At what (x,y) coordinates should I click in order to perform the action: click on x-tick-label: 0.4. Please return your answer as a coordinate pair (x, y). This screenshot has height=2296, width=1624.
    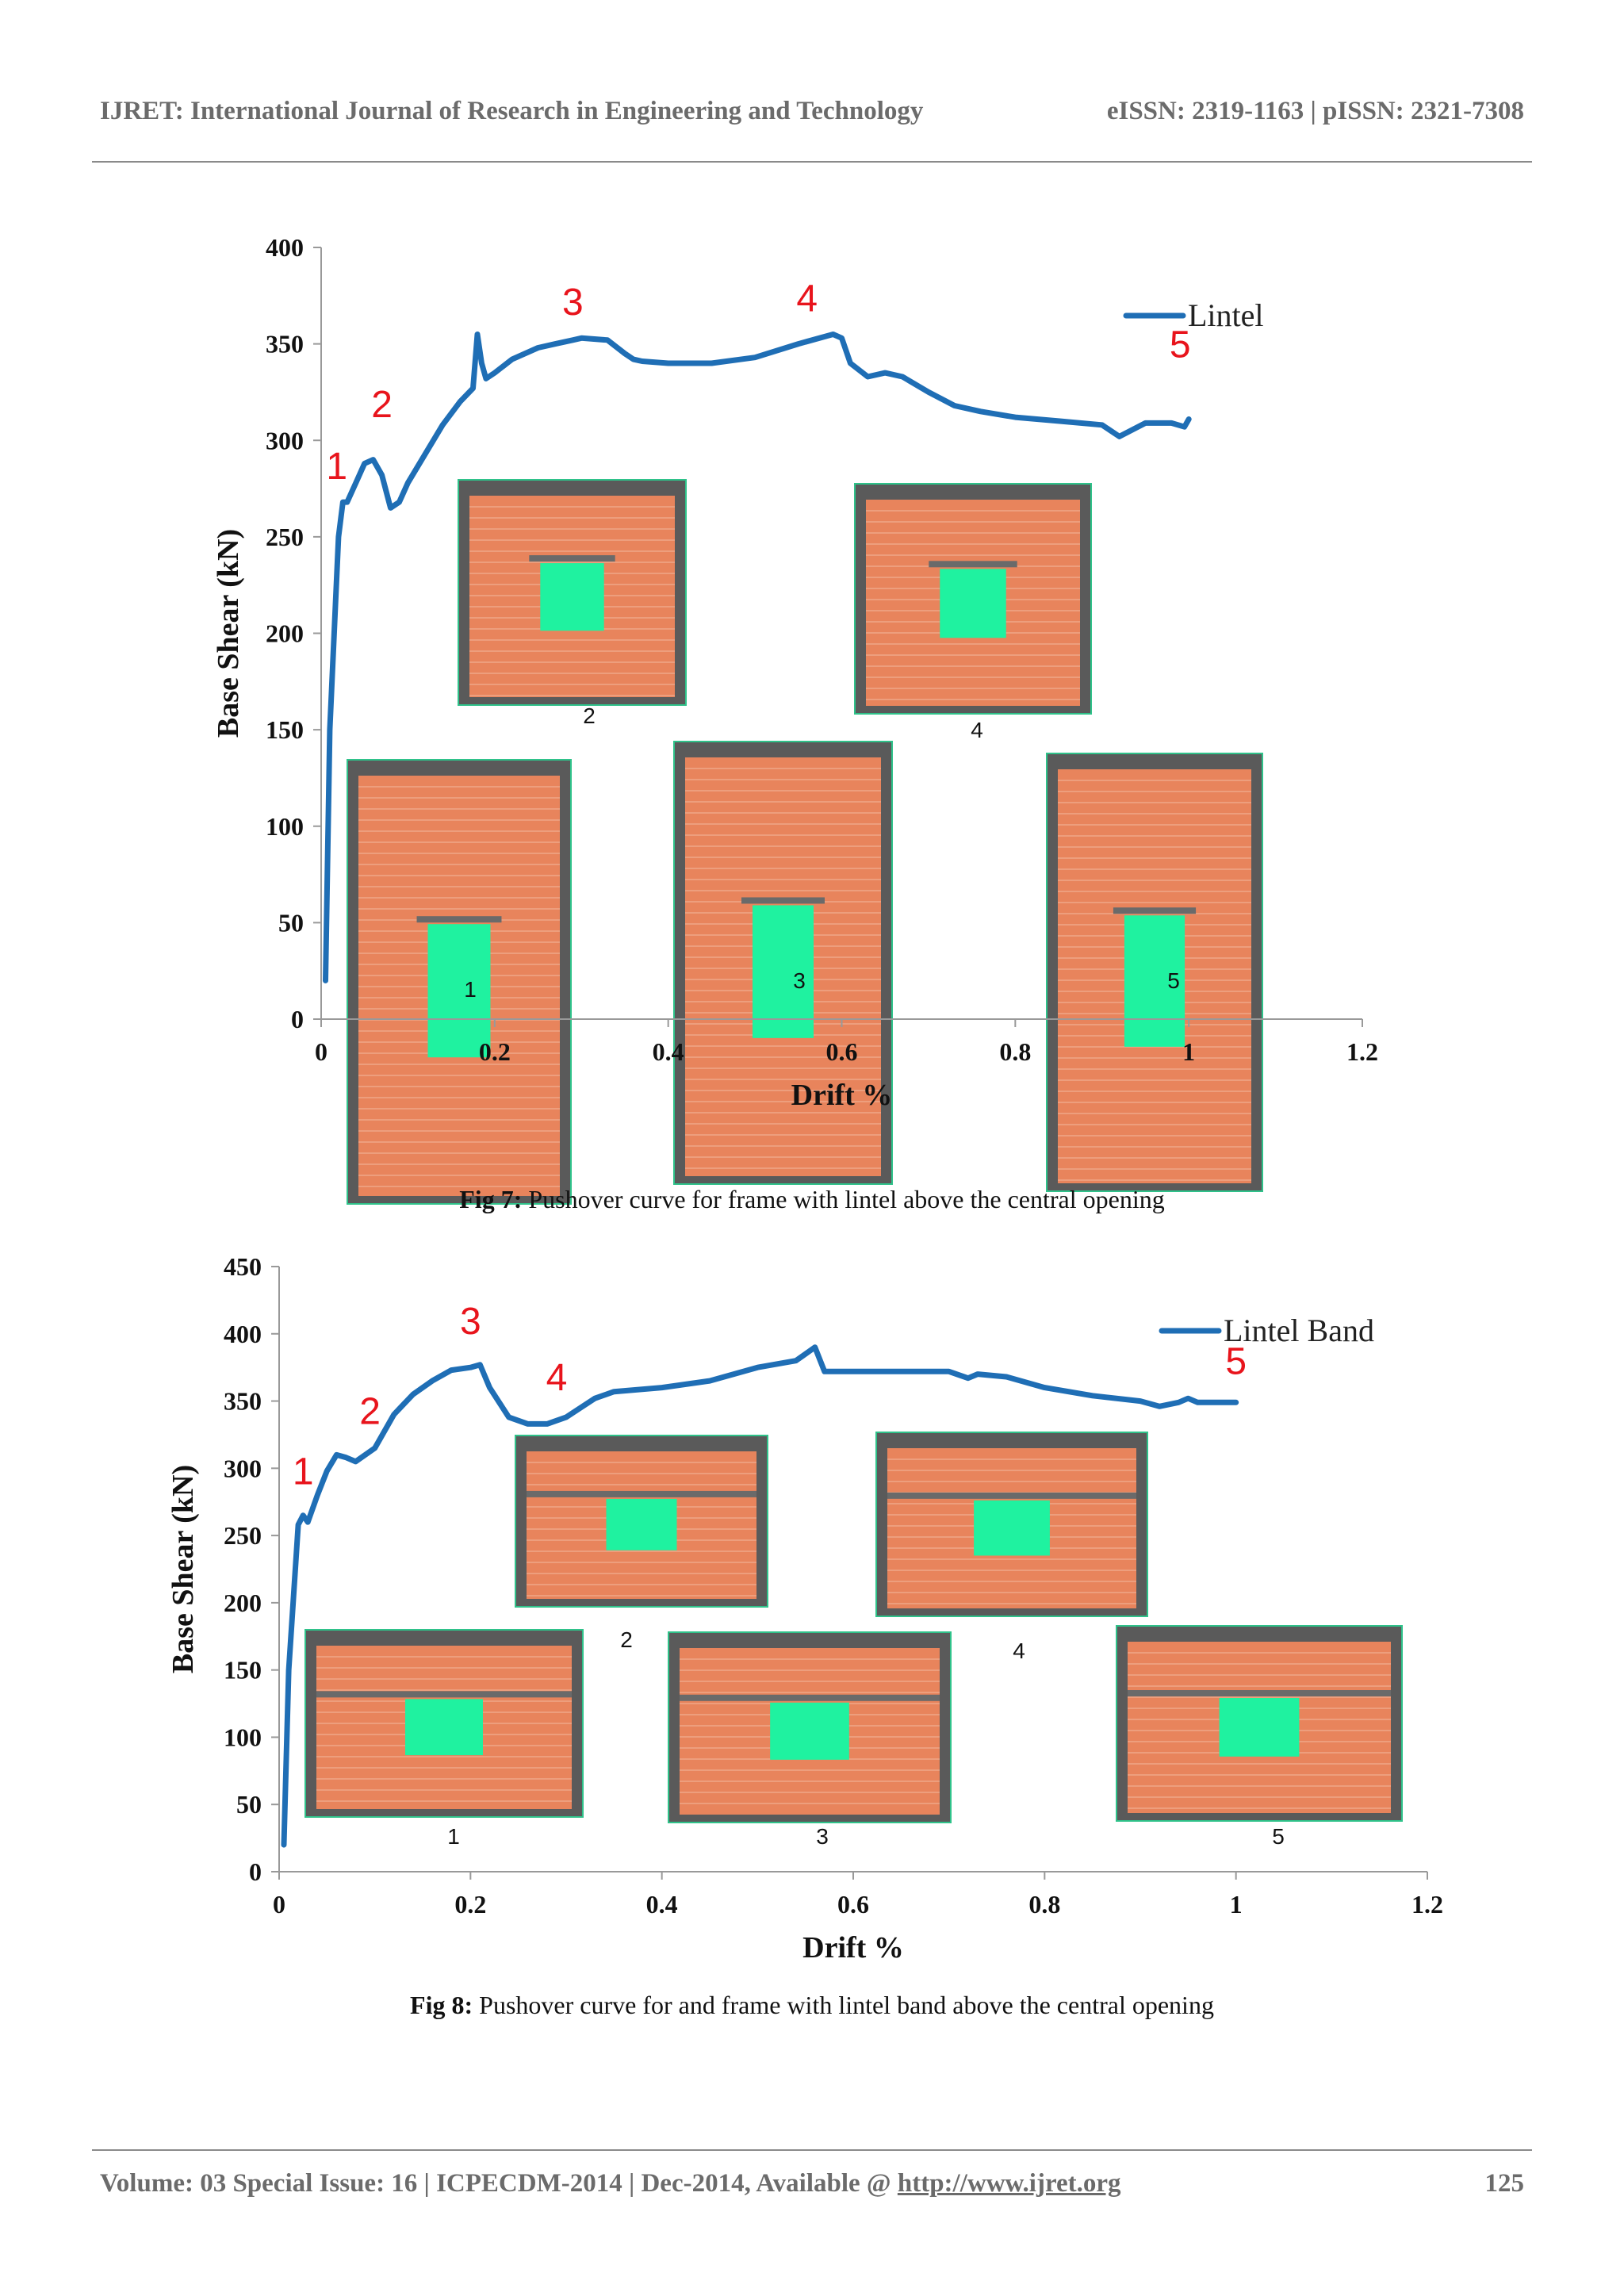
    Looking at the image, I should click on (662, 1904).